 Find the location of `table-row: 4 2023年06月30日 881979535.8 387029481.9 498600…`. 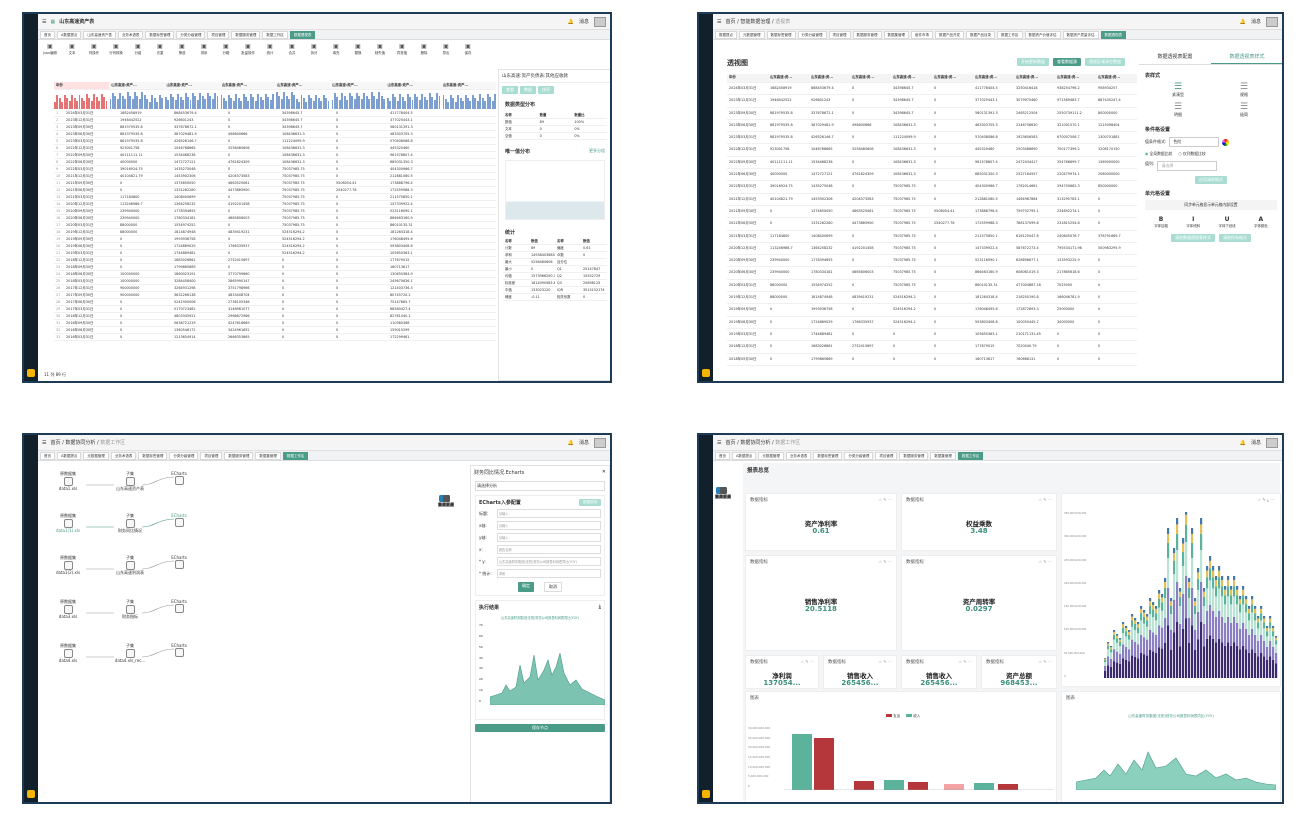

table-row: 4 2023年06月30日 881979535.8 387029481.9 498600… is located at coordinates (275, 134).